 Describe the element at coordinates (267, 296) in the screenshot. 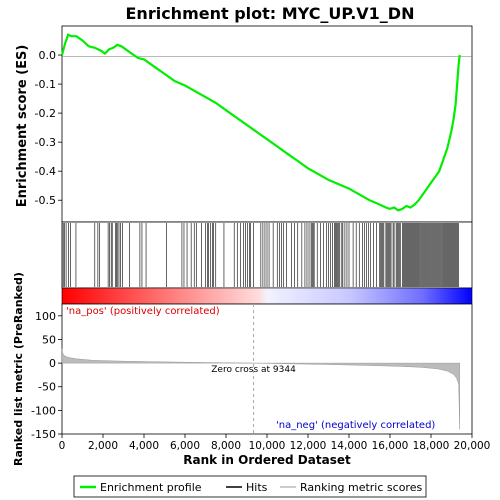

I see `rank-color-band` at that location.